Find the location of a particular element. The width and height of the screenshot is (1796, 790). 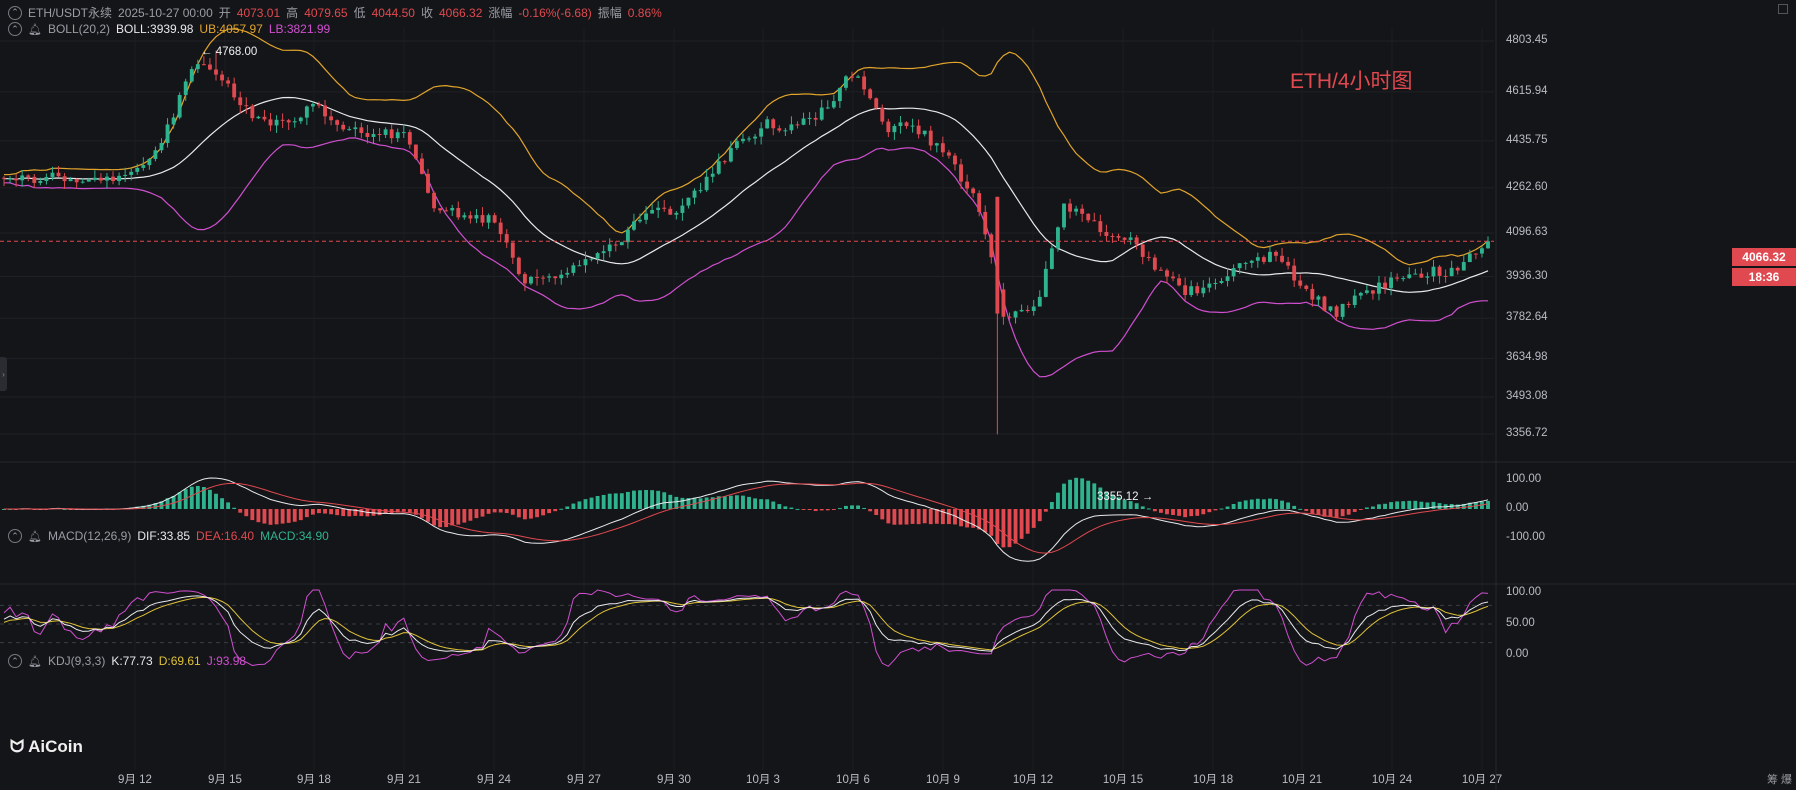

boll-mid-value: BOLL:3939.98 is located at coordinates (155, 29).